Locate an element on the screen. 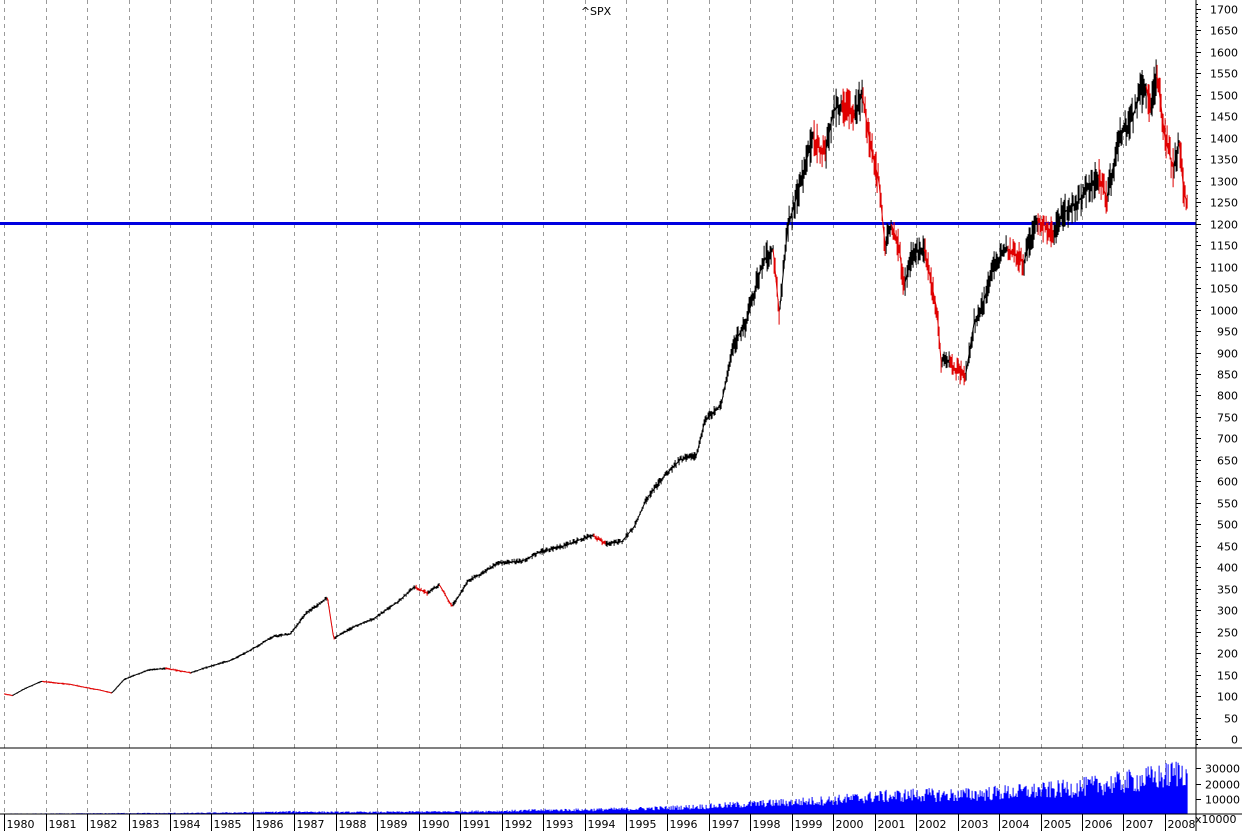  x-tick-label-1997: 1997 is located at coordinates (726, 824).